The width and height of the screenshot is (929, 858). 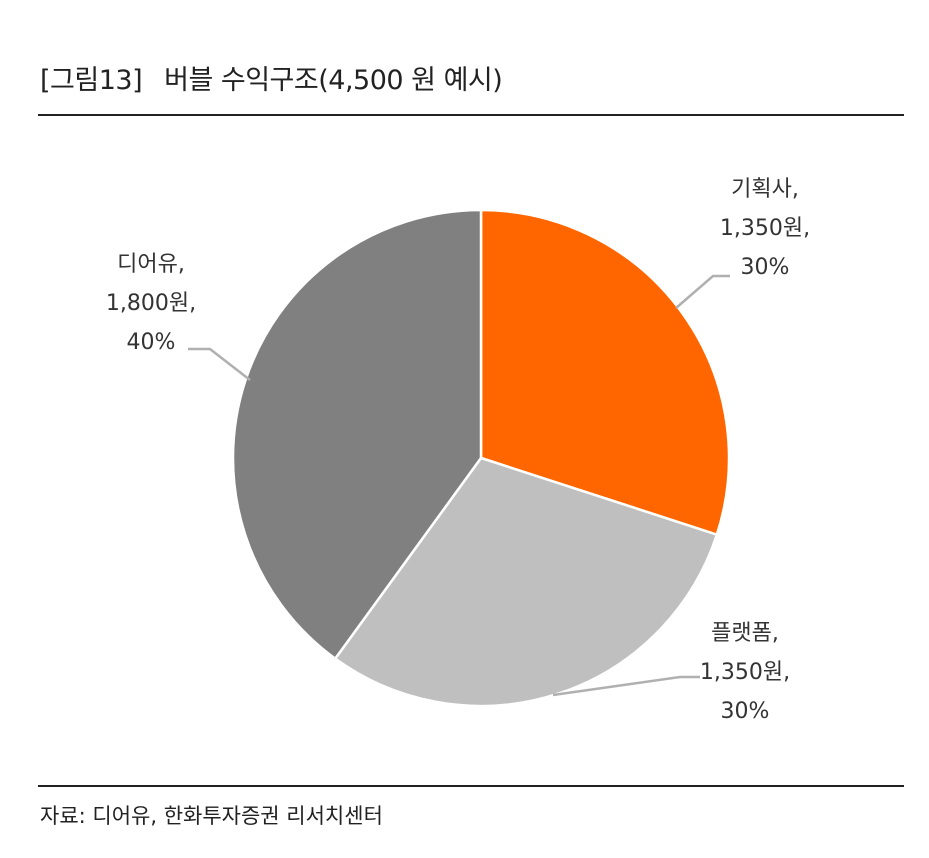 I want to click on data-label-1-line-3: 30%, so click(x=765, y=267).